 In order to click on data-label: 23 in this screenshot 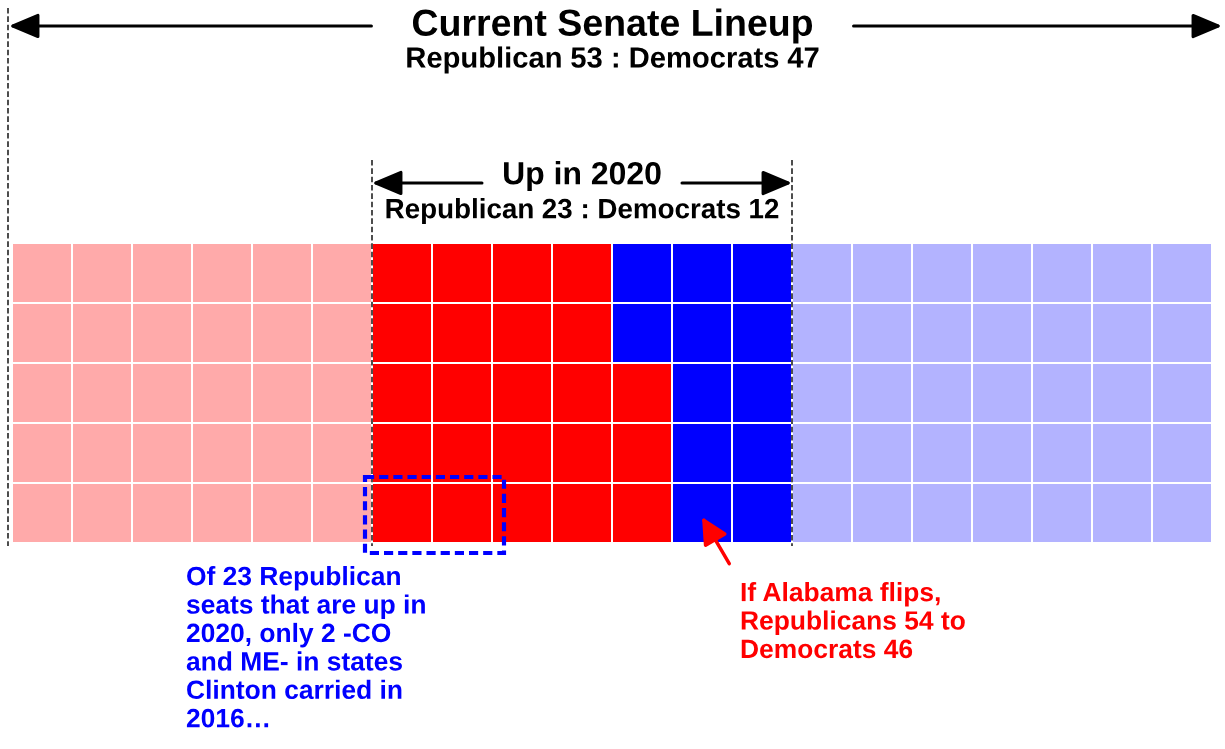, I will do `click(557, 208)`.